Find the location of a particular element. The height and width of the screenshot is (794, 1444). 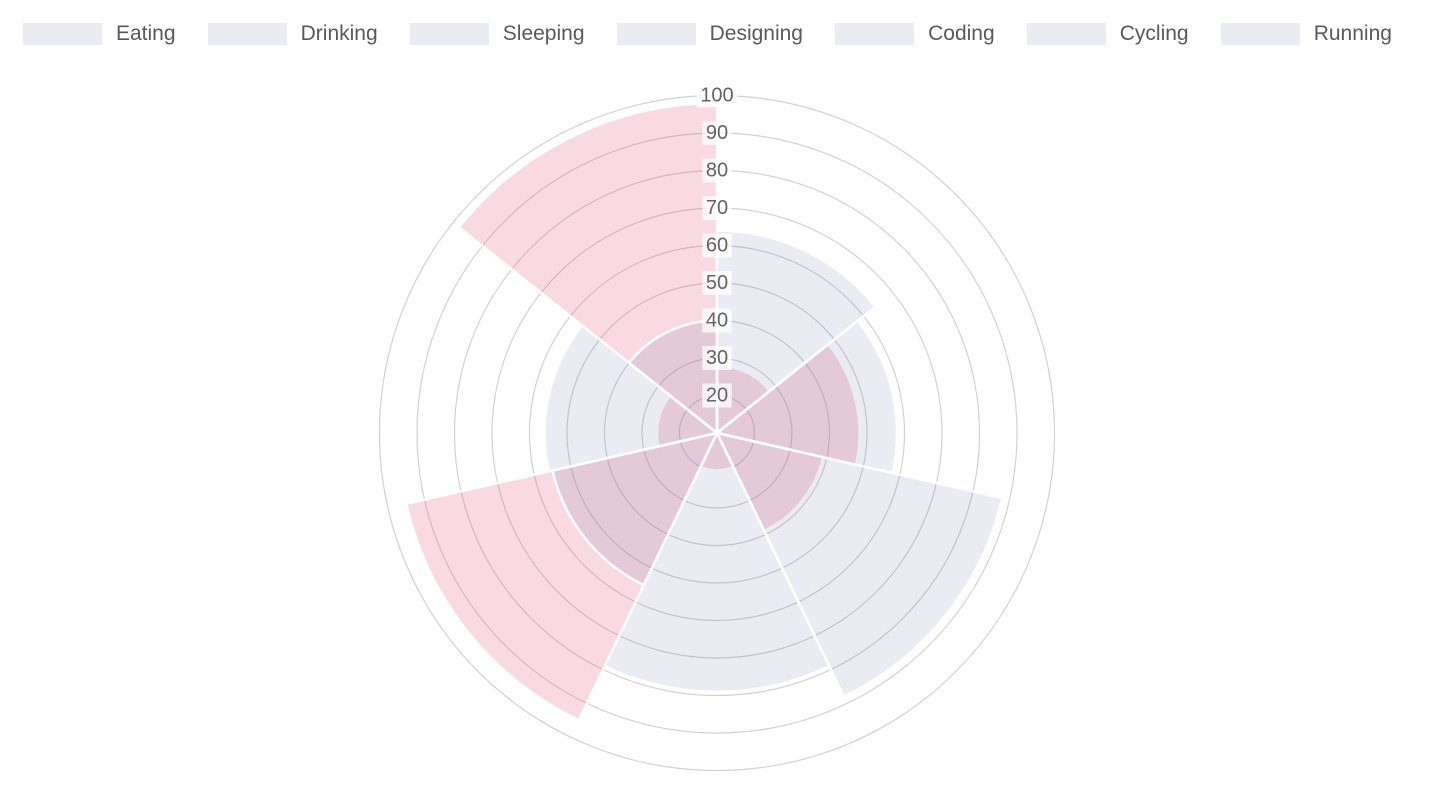

radial-axis-ticks: 20 30 40 50 60 70 80 90 100 is located at coordinates (717, 245).